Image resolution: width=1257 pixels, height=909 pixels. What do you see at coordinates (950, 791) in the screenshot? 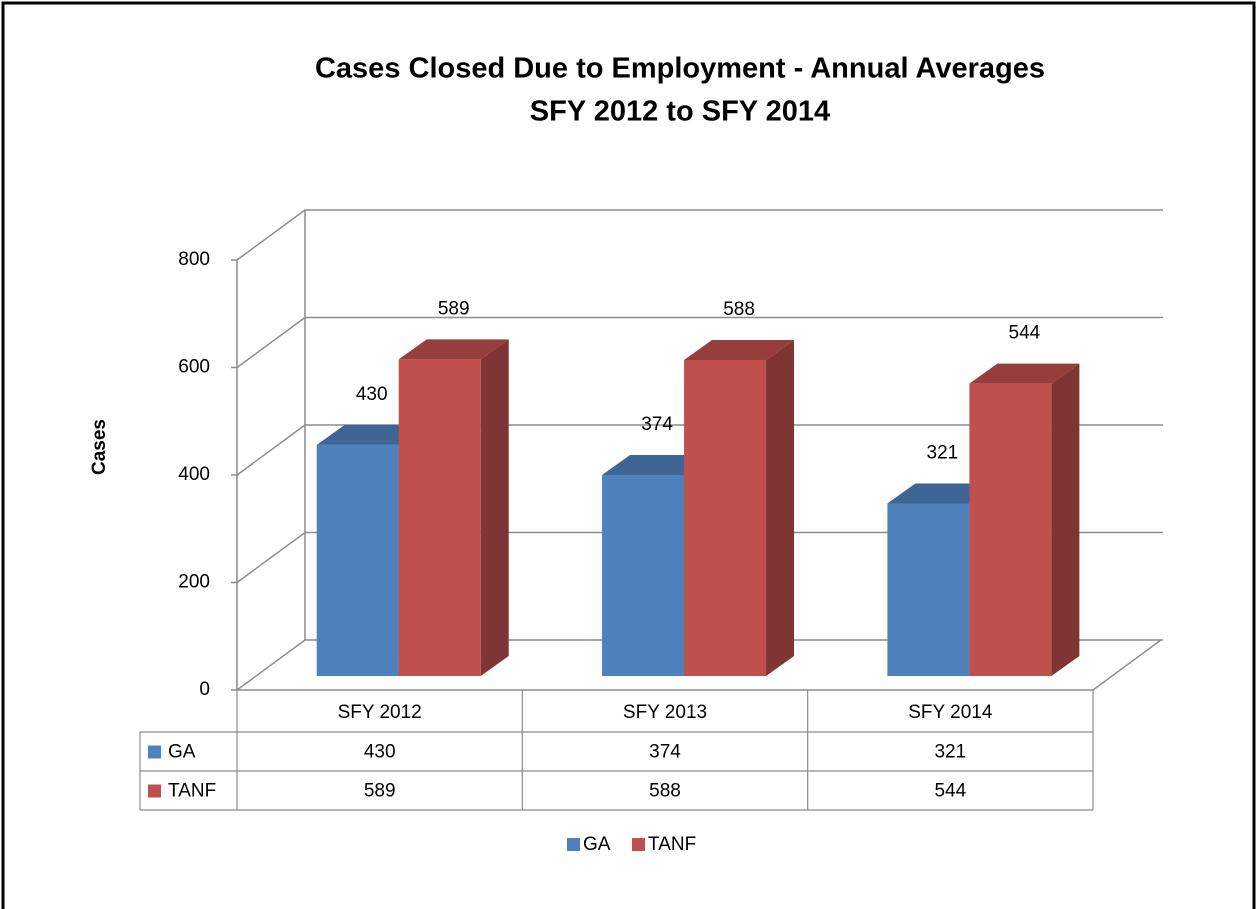
I see `table-cell: 544` at bounding box center [950, 791].